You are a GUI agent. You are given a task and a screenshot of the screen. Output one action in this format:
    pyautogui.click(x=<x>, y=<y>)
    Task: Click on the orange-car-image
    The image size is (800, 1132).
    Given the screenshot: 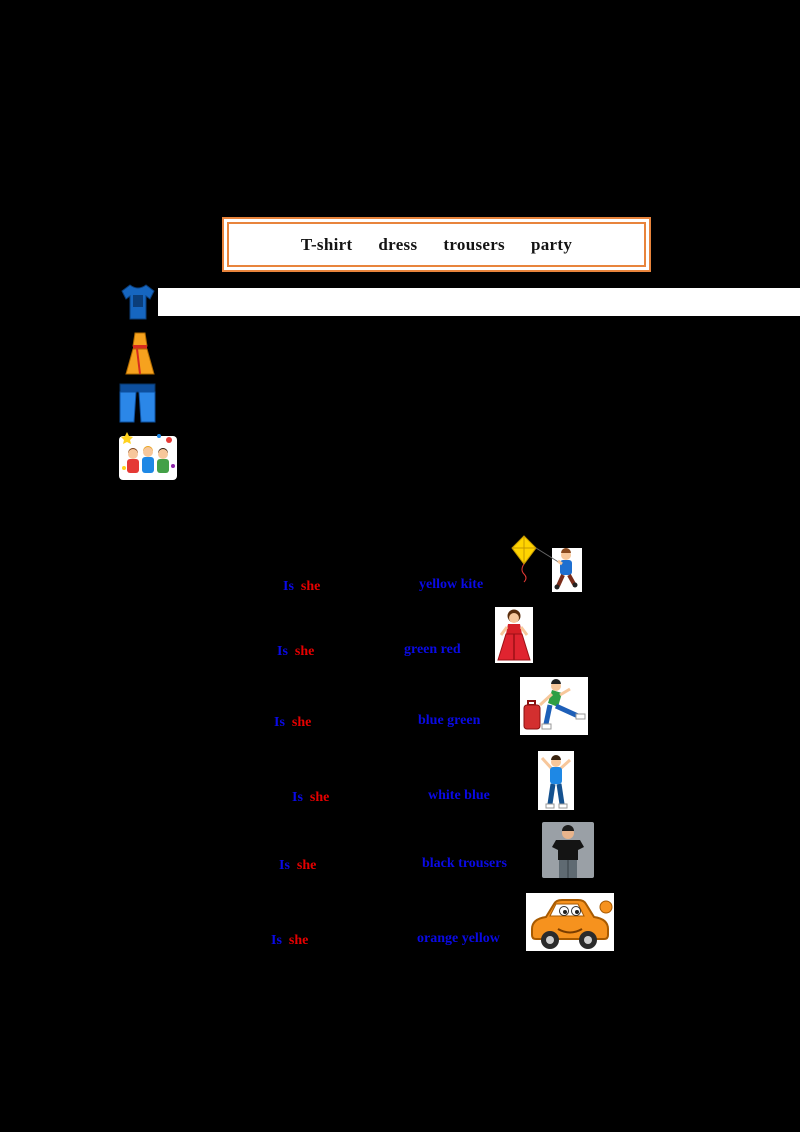 What is the action you would take?
    pyautogui.click(x=570, y=922)
    